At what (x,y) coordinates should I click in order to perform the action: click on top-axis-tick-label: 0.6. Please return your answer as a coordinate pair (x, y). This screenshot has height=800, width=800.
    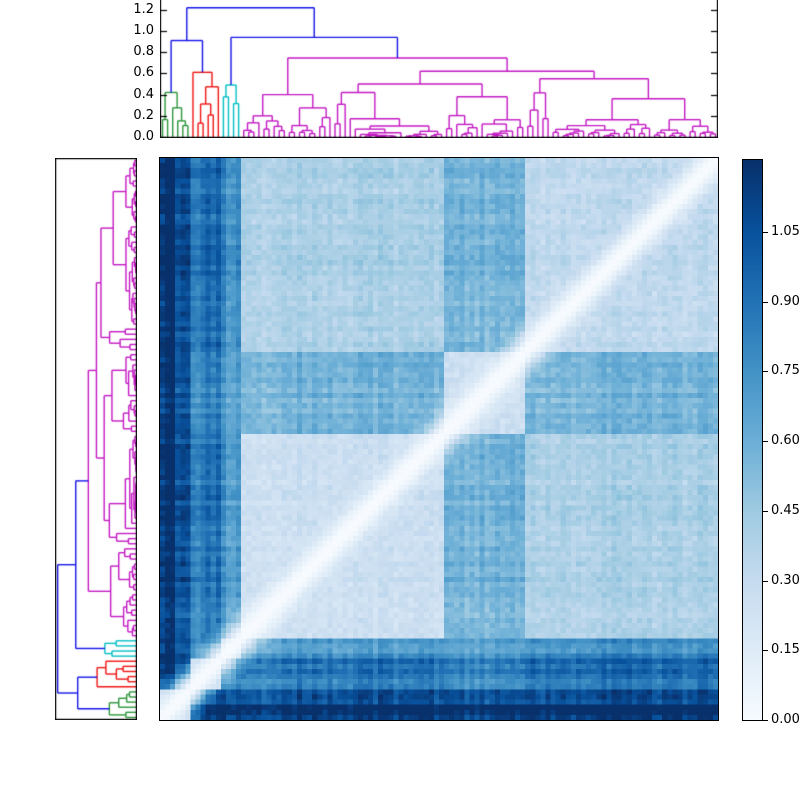
    Looking at the image, I should click on (143, 73).